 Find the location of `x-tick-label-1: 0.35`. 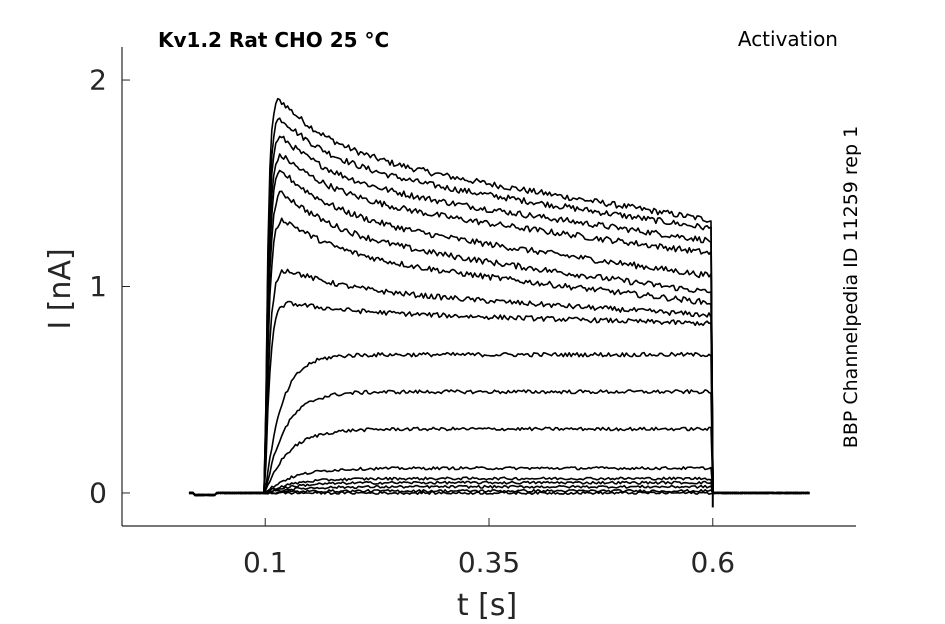

x-tick-label-1: 0.35 is located at coordinates (489, 562).